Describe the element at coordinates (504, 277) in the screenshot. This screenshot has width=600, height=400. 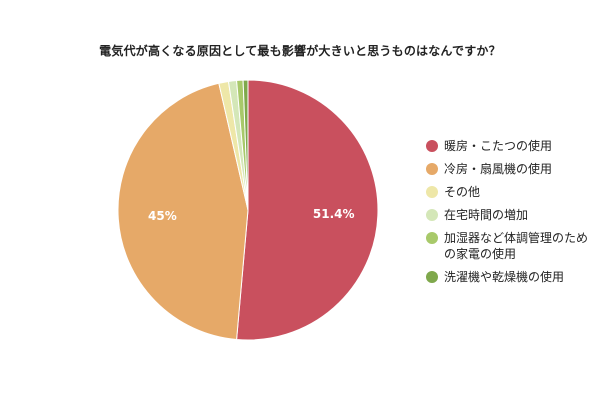
I see `legend-label: 洗濯機や乾燥機の使用` at that location.